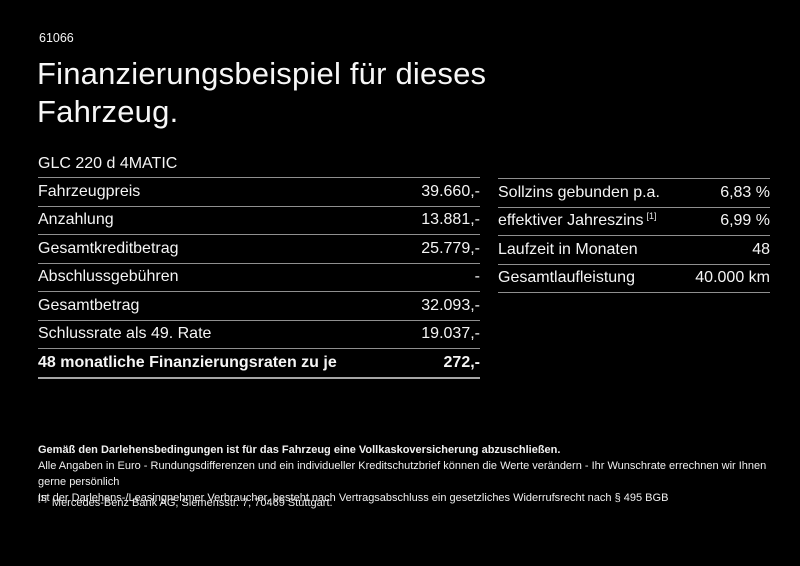 The height and width of the screenshot is (566, 800). I want to click on row-label-text: effektiver Jahreszins, so click(571, 221).